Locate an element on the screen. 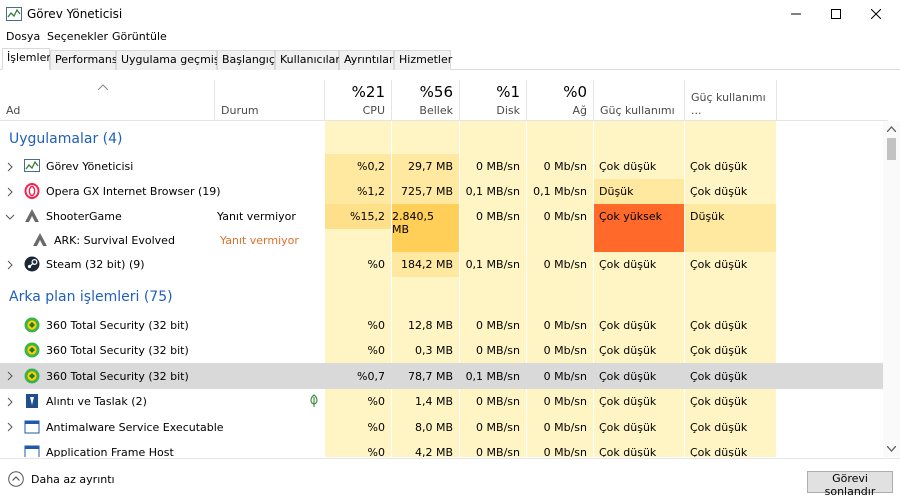 This screenshot has width=900, height=500. ark-game-icon is located at coordinates (32, 215).